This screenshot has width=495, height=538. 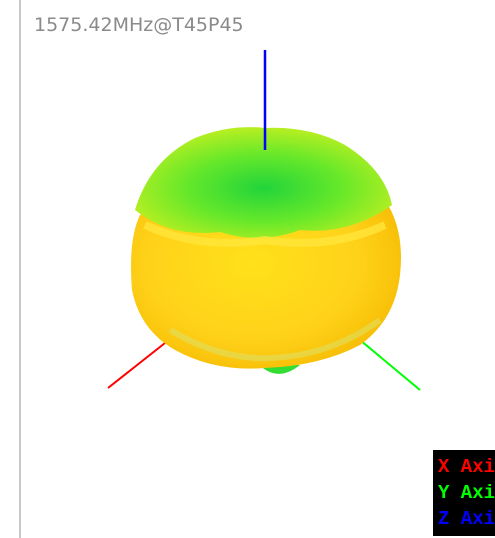 I want to click on pattern-rim, so click(x=275, y=339).